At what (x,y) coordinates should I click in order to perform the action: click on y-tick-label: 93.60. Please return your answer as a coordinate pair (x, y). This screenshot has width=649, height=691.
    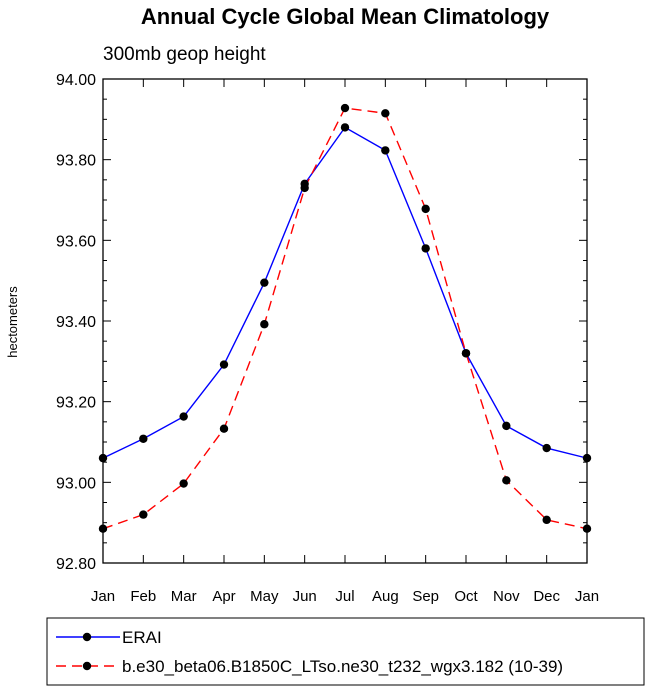
    Looking at the image, I should click on (76, 241).